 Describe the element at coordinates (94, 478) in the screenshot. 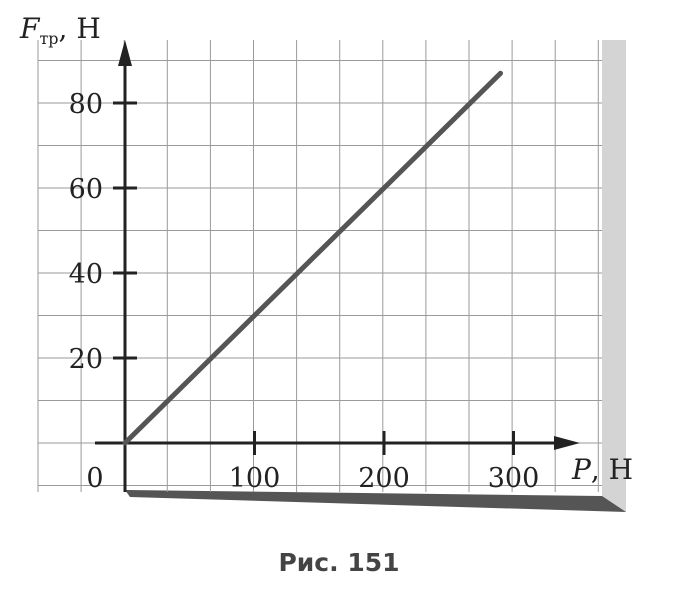

I see `origin-label: 0` at that location.